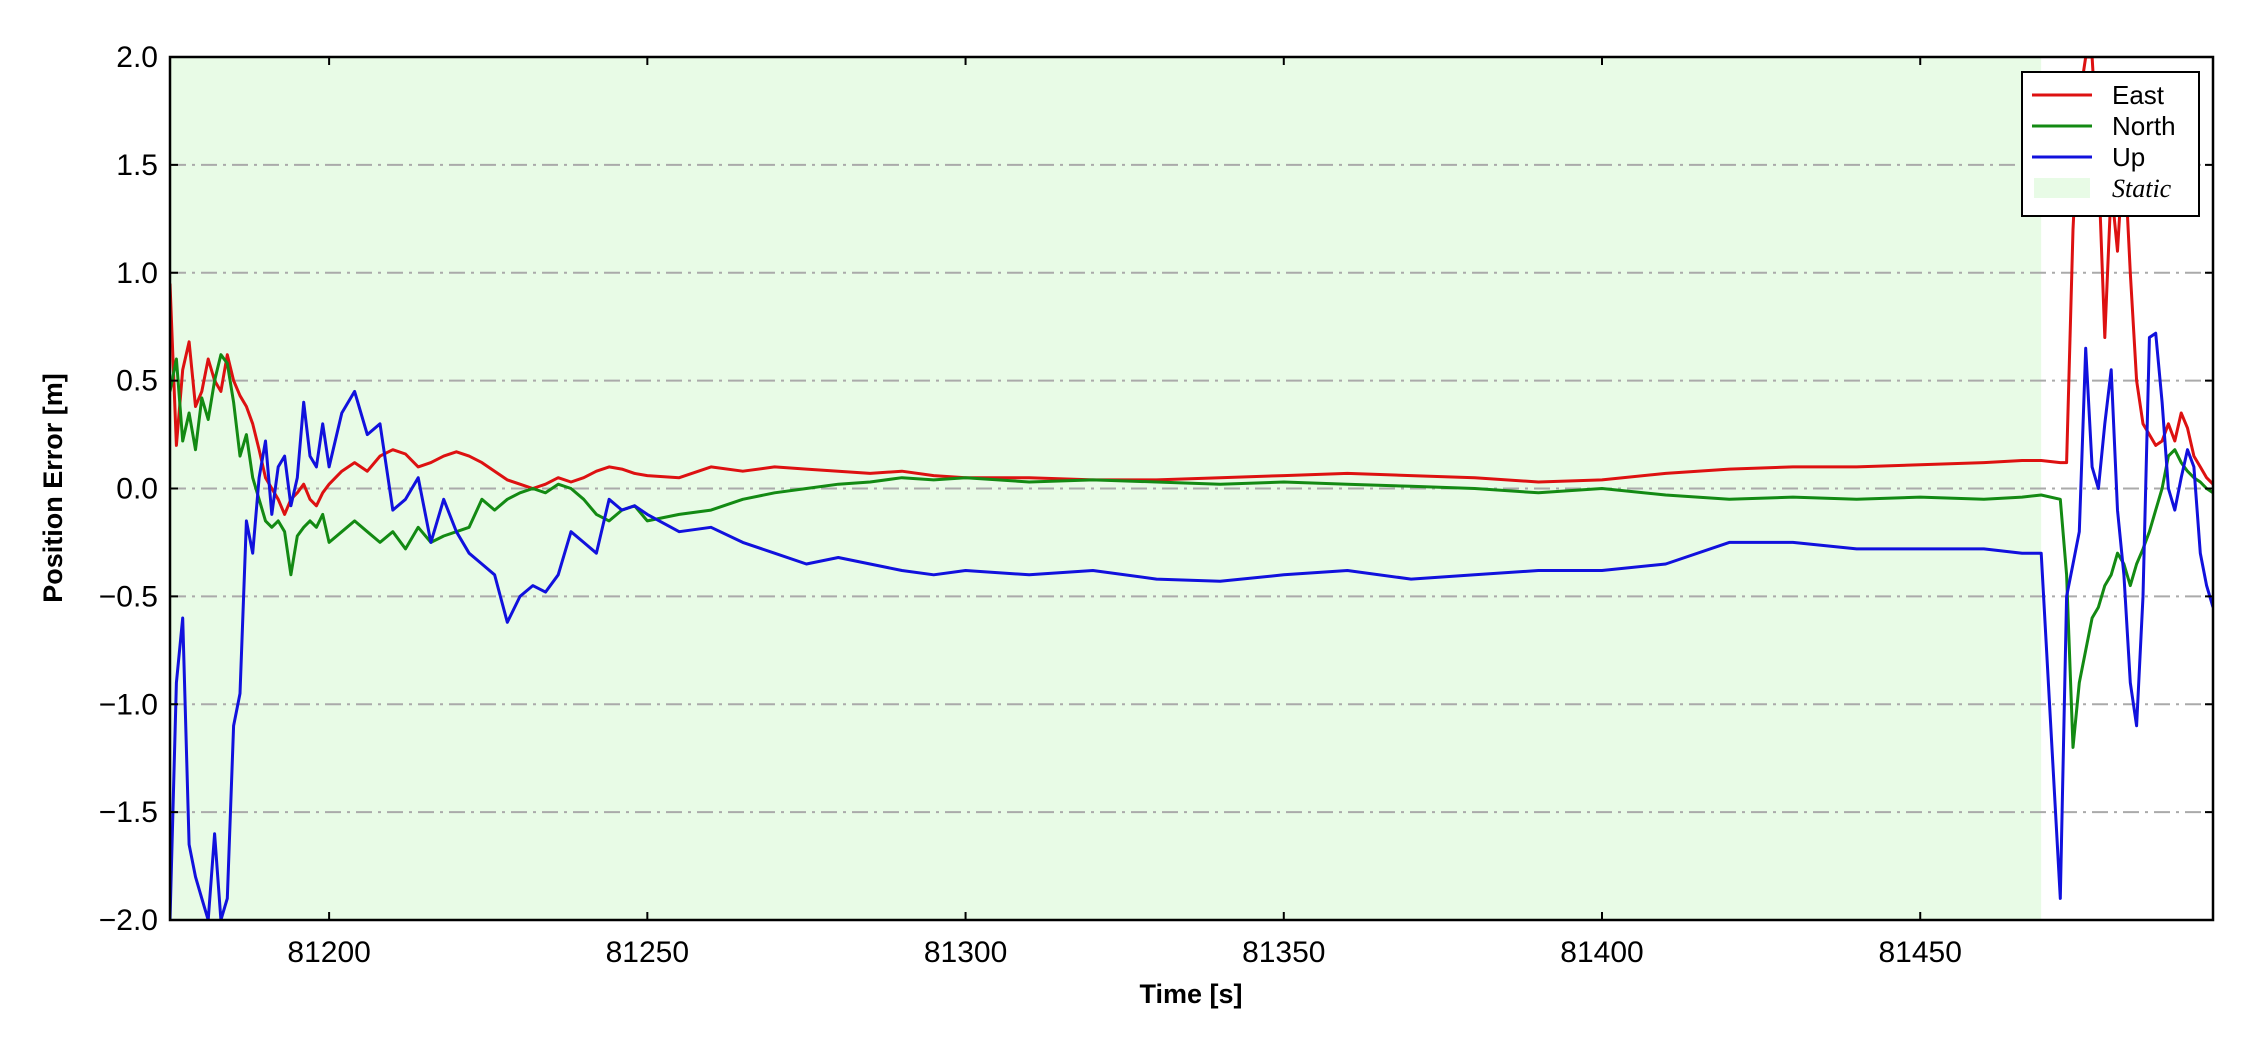  Describe the element at coordinates (1601, 952) in the screenshot. I see `x-tick-label: 81400` at that location.